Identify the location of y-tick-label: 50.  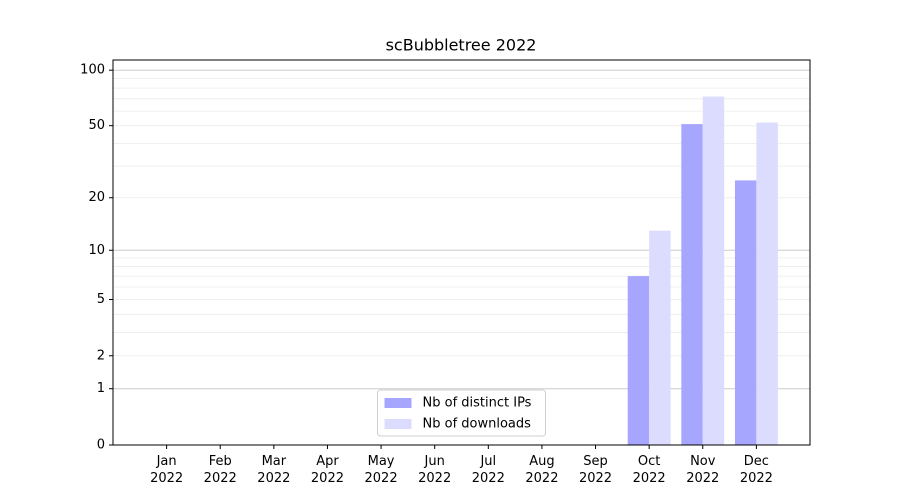
(96, 125).